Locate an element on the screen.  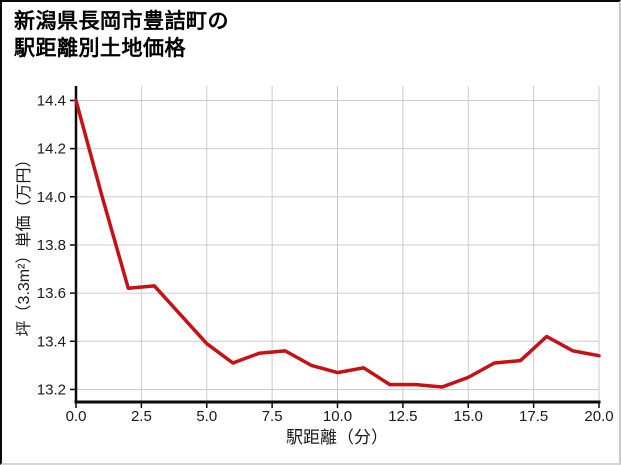
y-tick-label: 13.4 is located at coordinates (51, 341).